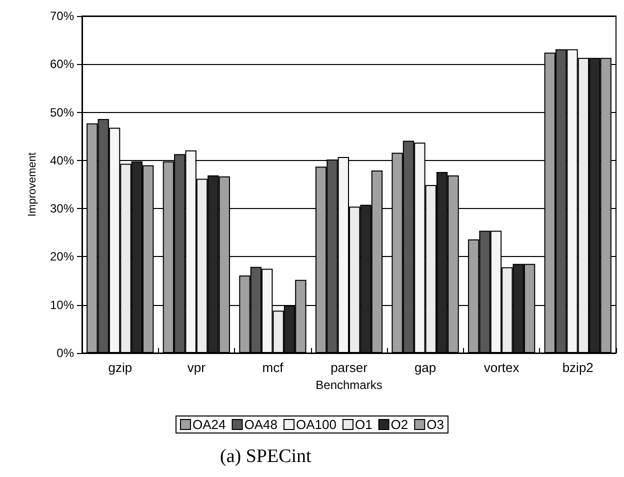 The width and height of the screenshot is (624, 477). I want to click on y-tick-label: 40%, so click(62, 160).